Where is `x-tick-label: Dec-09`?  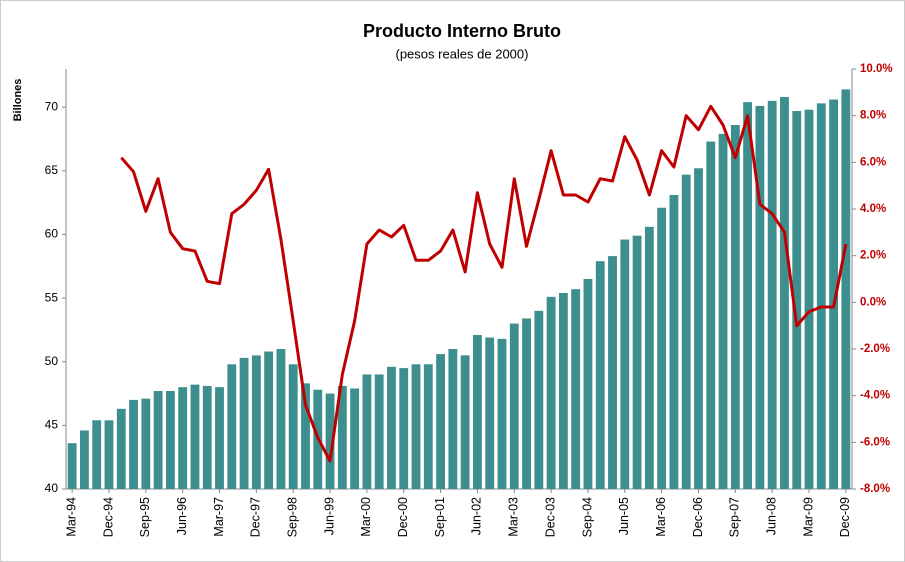 x-tick-label: Dec-09 is located at coordinates (845, 517).